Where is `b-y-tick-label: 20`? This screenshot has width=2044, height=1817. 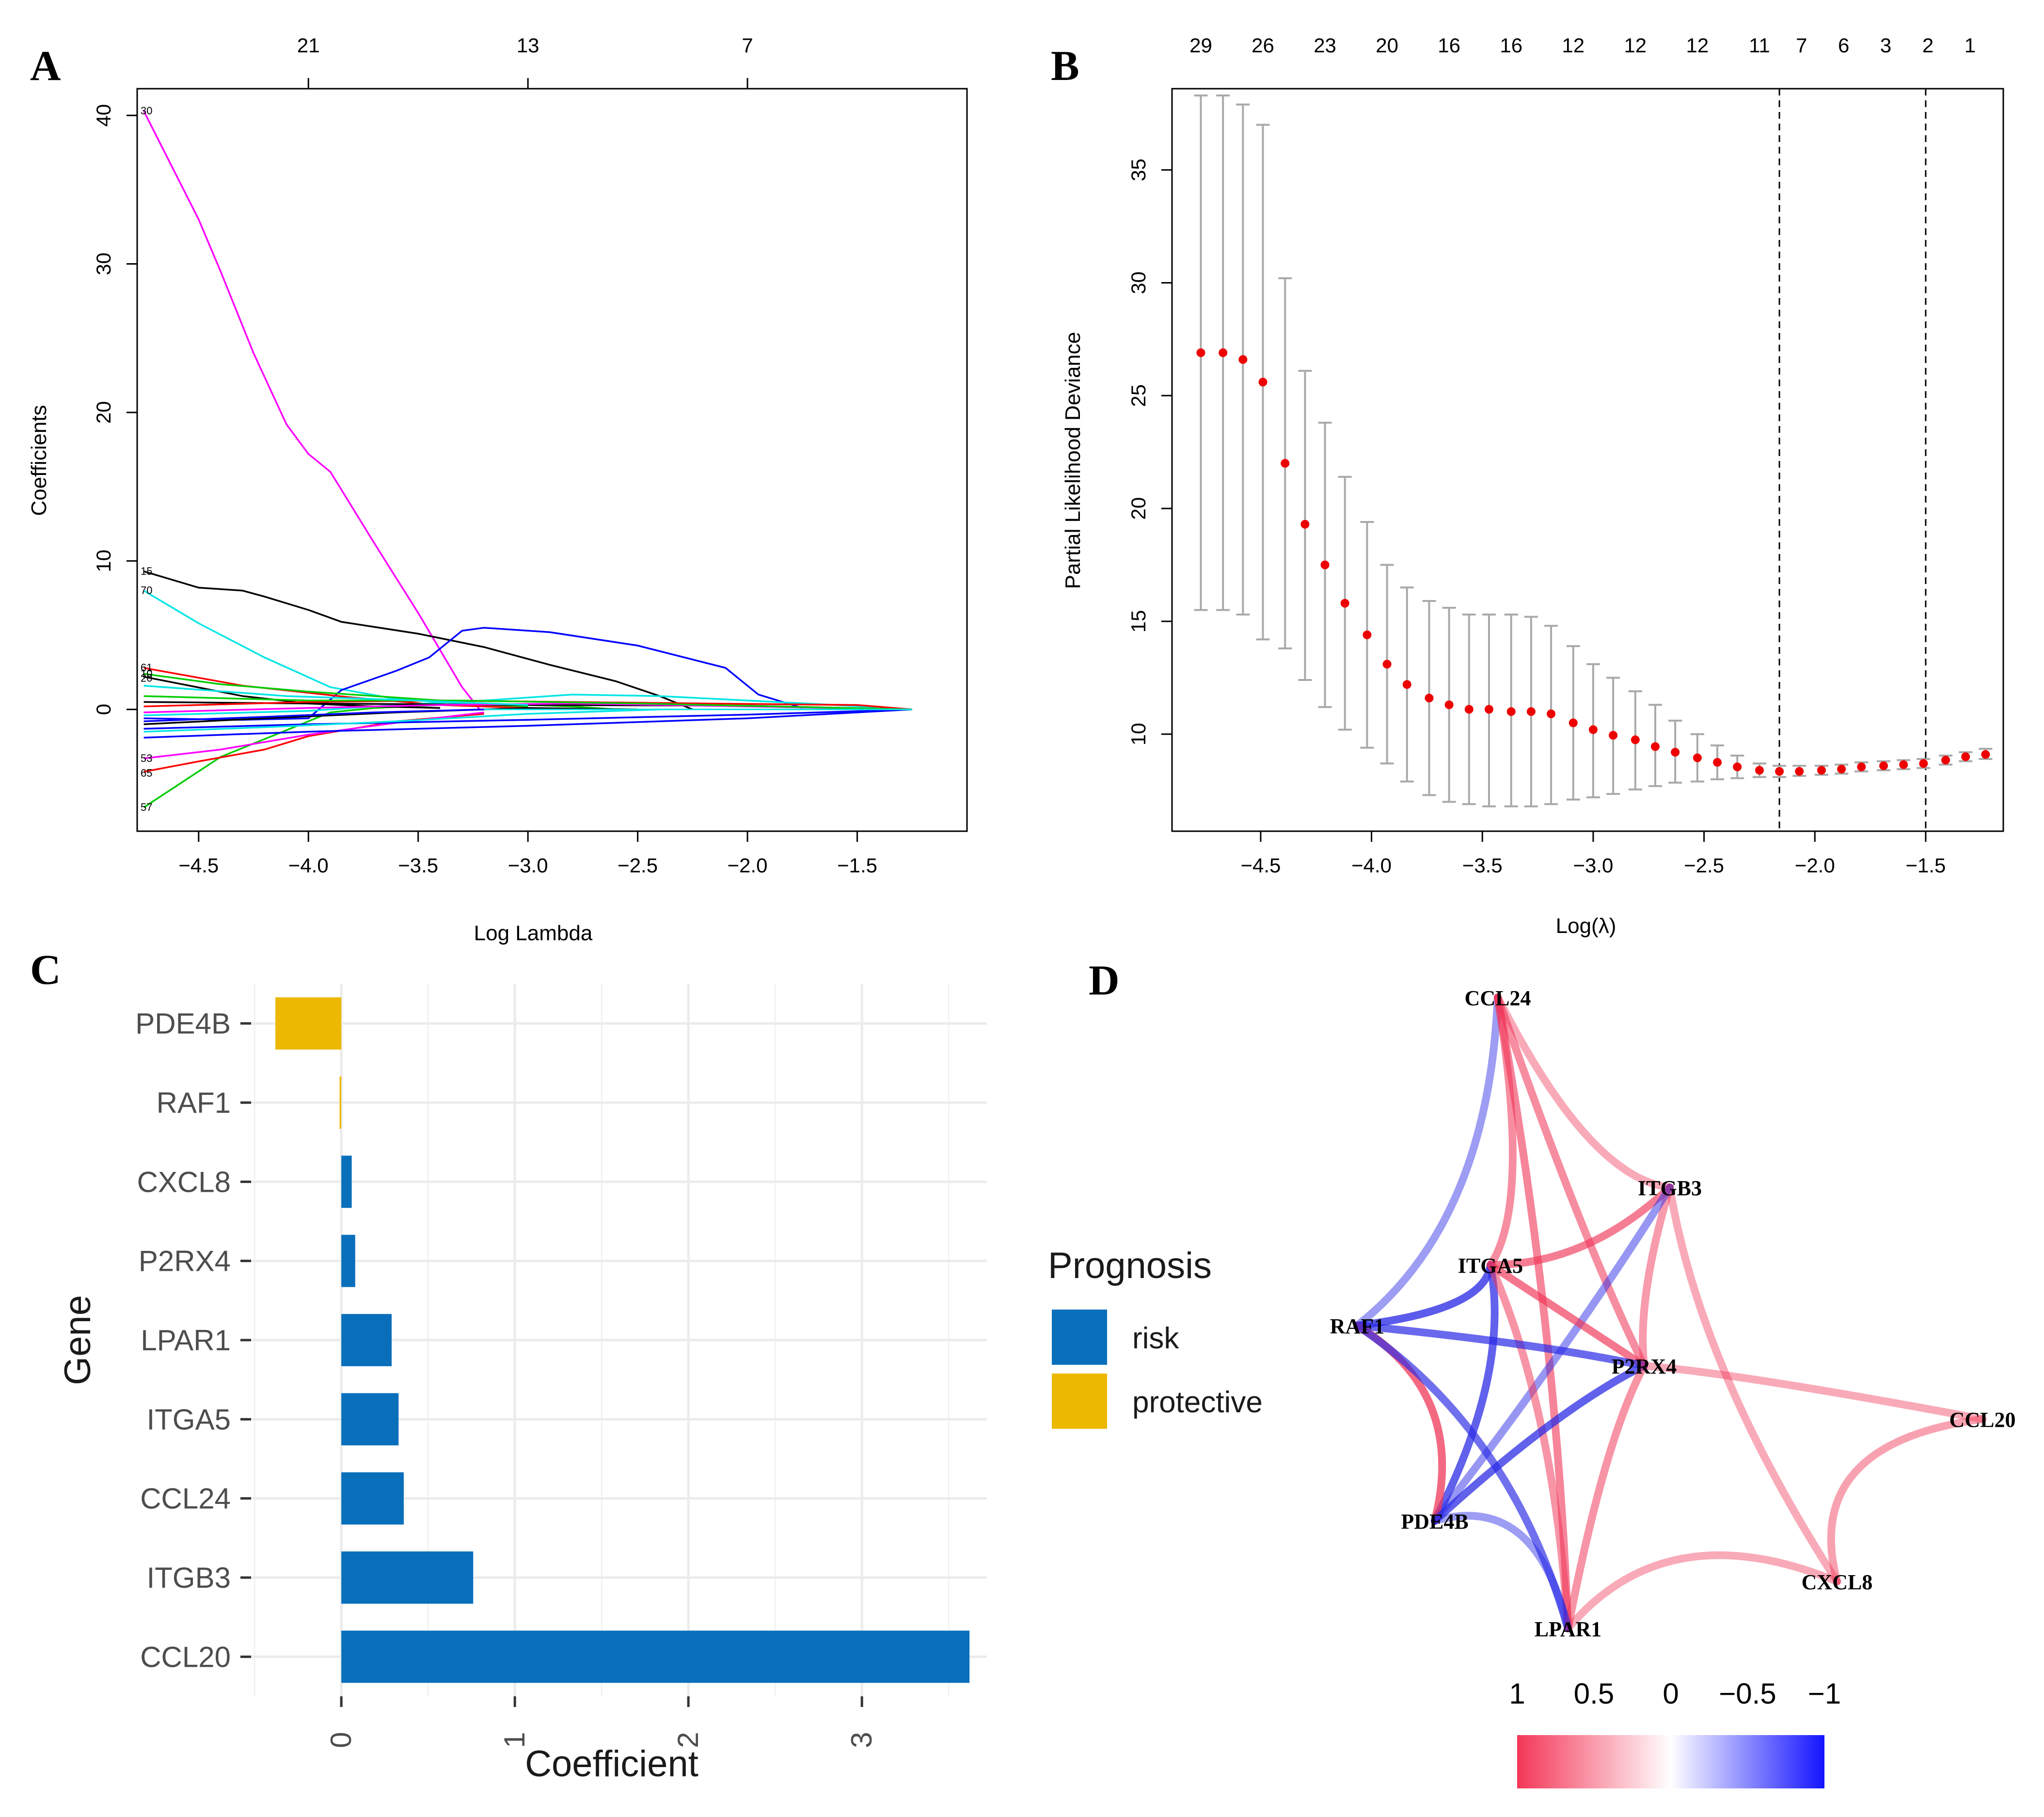 b-y-tick-label: 20 is located at coordinates (1138, 508).